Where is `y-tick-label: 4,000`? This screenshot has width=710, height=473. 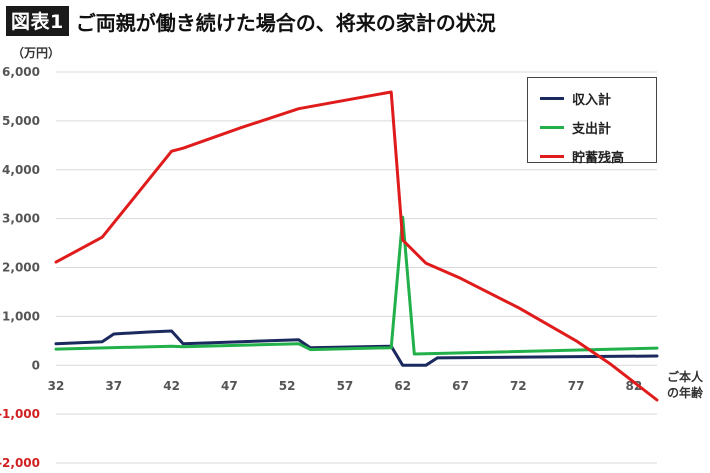 y-tick-label: 4,000 is located at coordinates (21, 170).